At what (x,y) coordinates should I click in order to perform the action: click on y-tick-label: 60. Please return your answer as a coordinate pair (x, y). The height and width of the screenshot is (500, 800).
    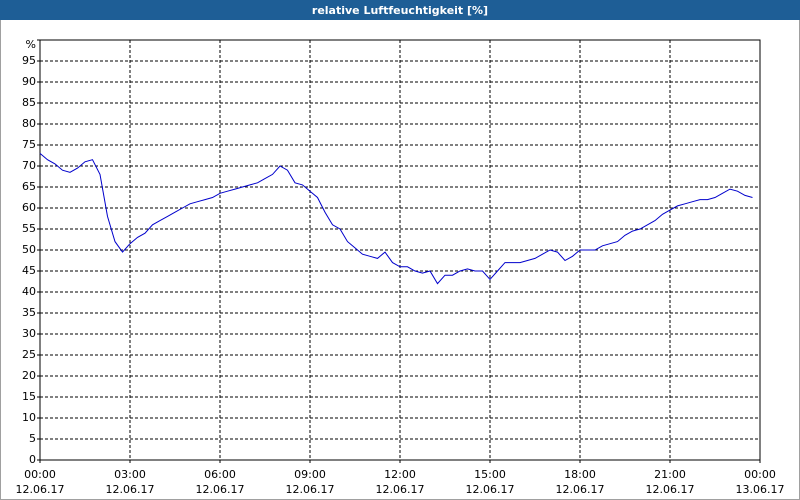
    Looking at the image, I should click on (29, 207).